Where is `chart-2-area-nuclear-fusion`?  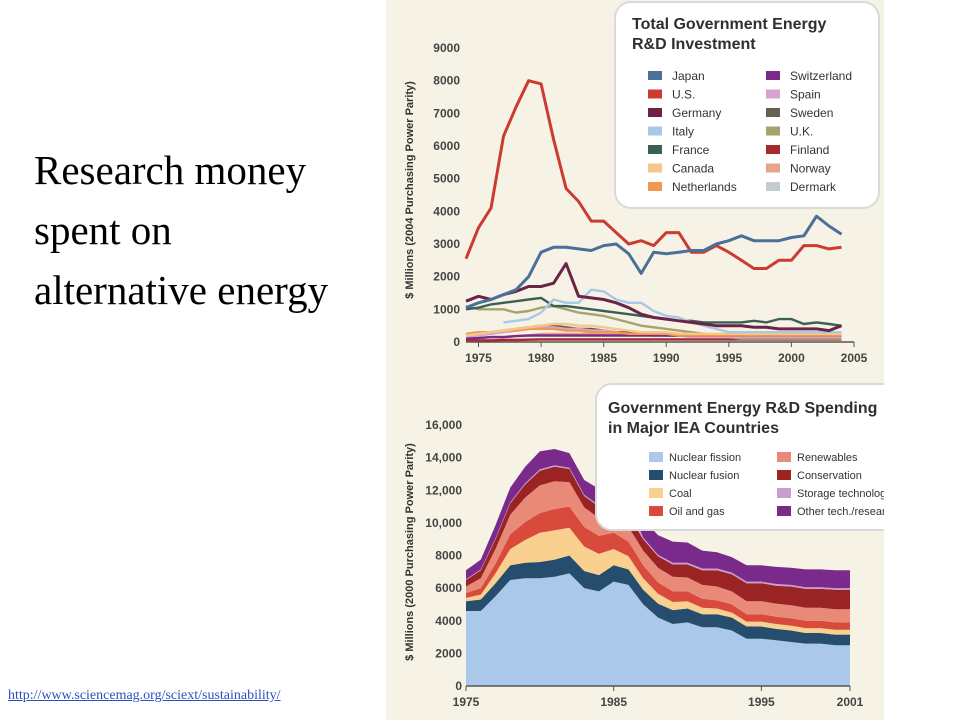 chart-2-area-nuclear-fusion is located at coordinates (658, 600).